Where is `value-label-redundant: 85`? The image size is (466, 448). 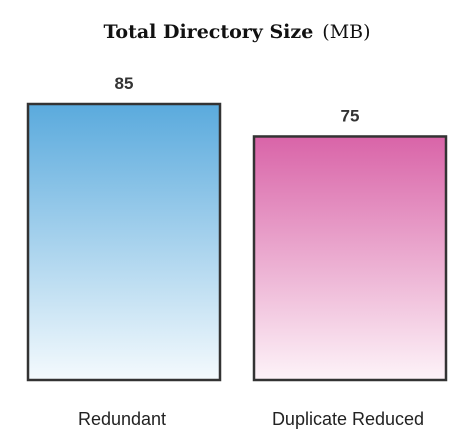 value-label-redundant: 85 is located at coordinates (124, 83).